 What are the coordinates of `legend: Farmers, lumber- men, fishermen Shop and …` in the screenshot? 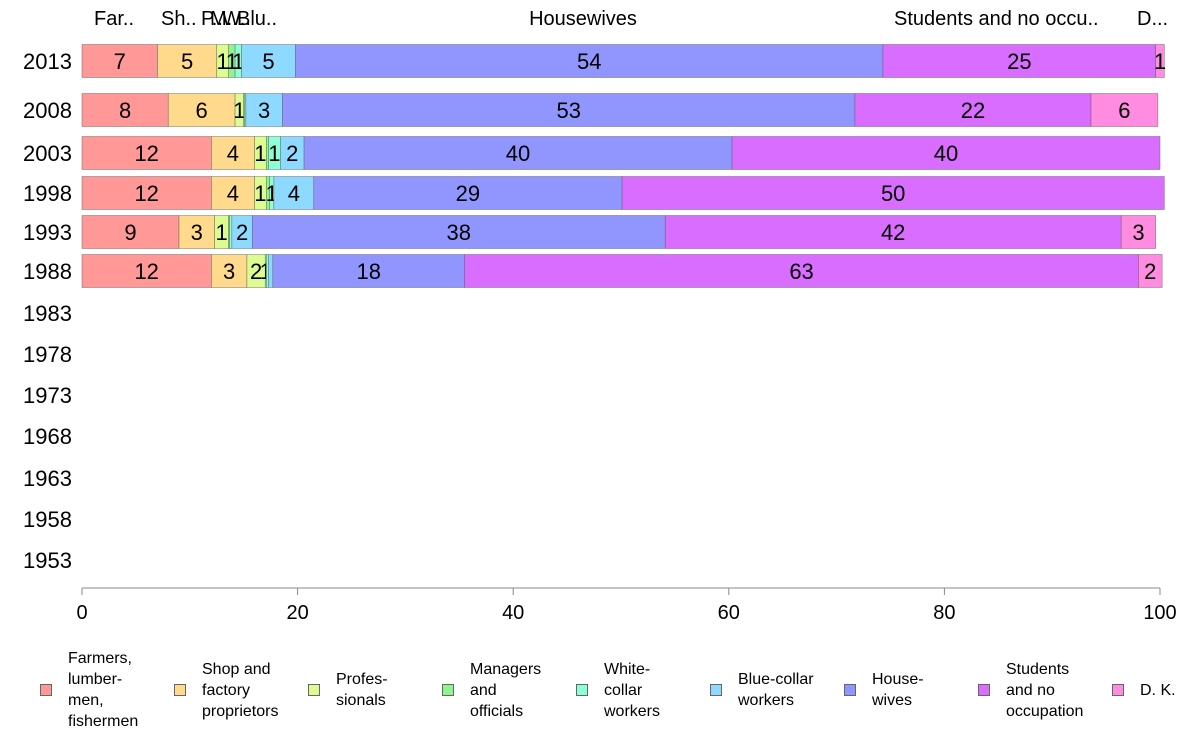 It's located at (594, 689).